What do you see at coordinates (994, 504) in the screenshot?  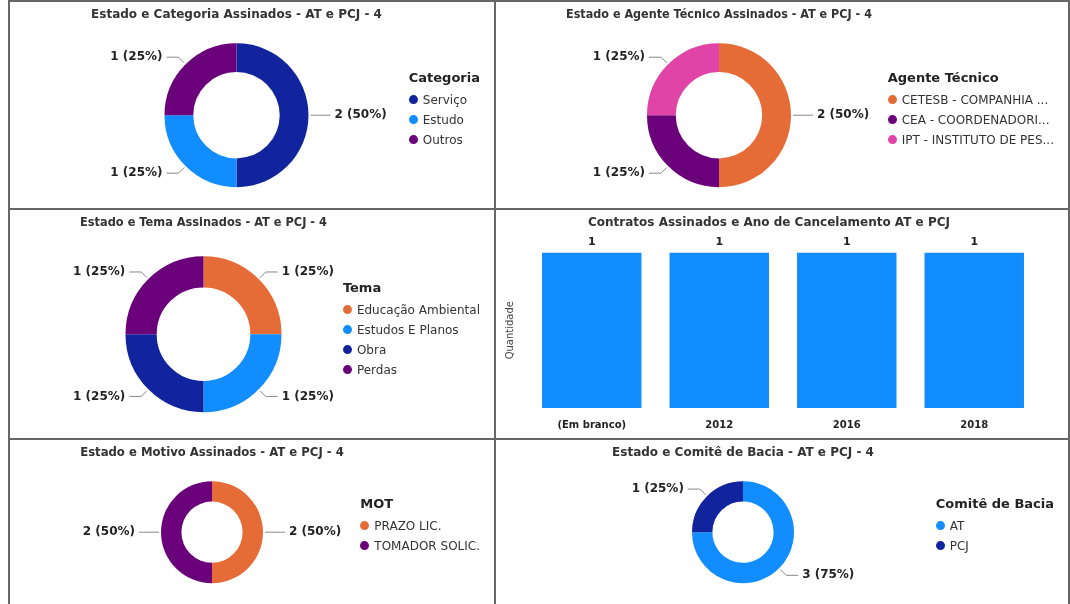 I see `legend-title: Comitê de Bacia` at bounding box center [994, 504].